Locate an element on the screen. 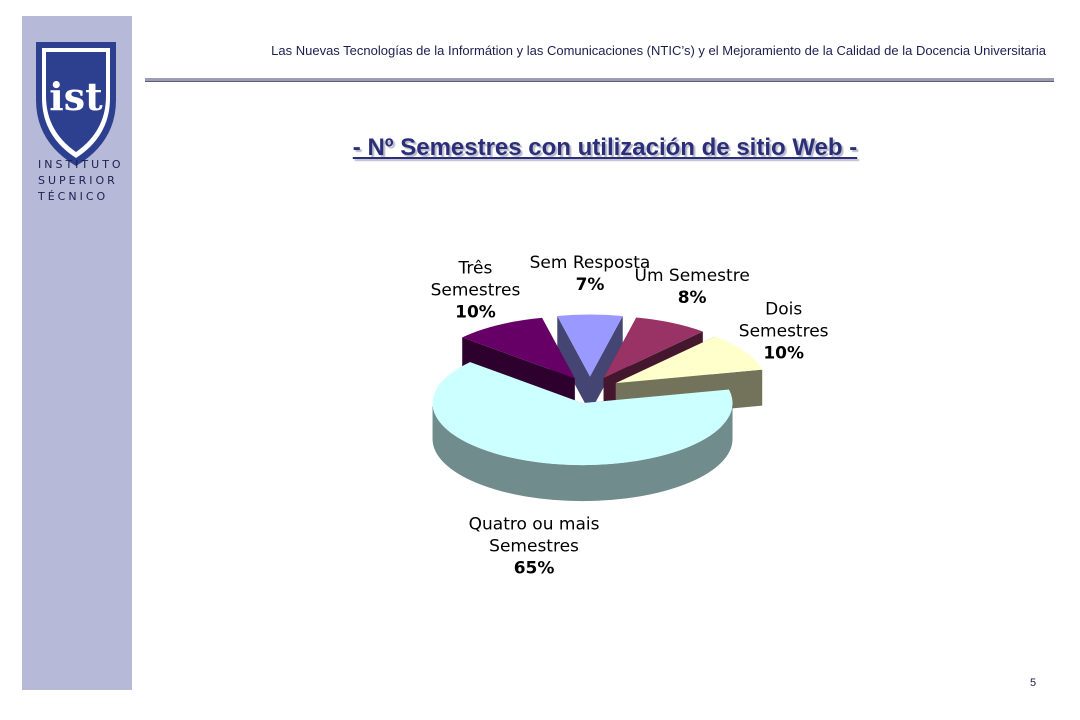 The height and width of the screenshot is (720, 1080). slice-label: Três Semestres 10% is located at coordinates (476, 290).